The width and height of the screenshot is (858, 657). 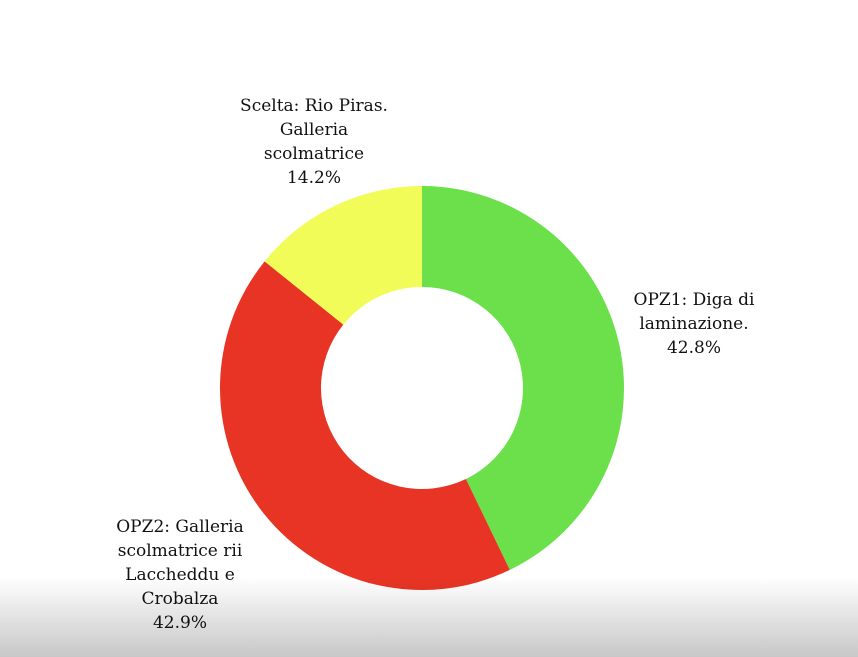 What do you see at coordinates (313, 178) in the screenshot?
I see `value-label: 14.2%` at bounding box center [313, 178].